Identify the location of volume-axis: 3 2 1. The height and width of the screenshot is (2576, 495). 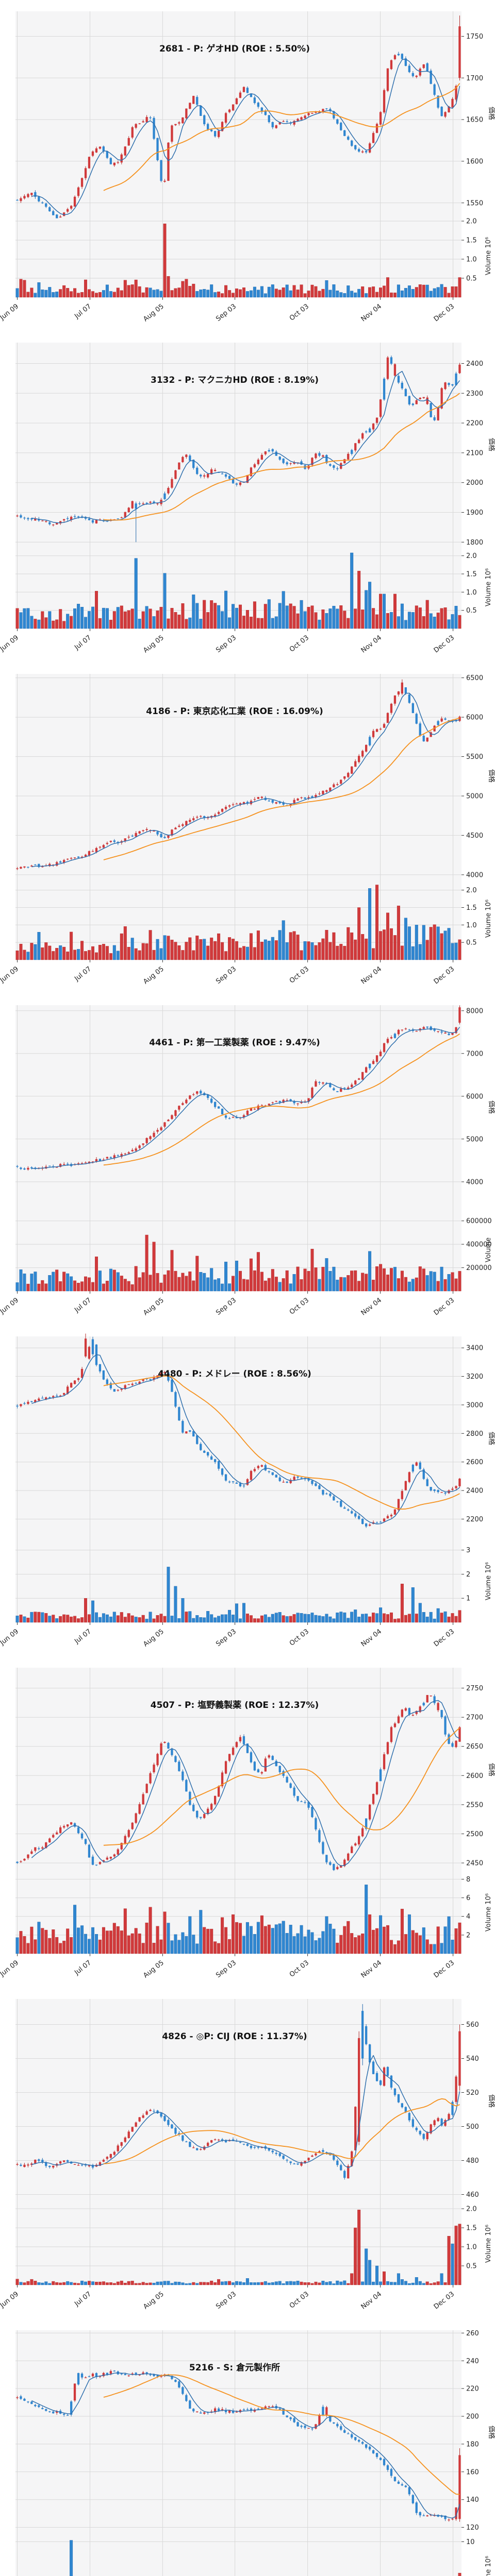
(466, 1575).